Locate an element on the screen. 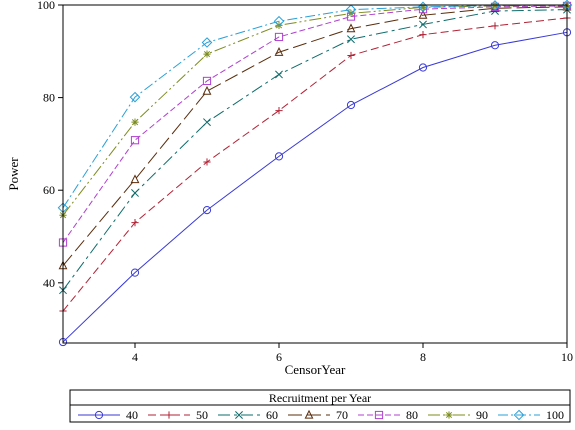 Image resolution: width=575 pixels, height=430 pixels. legend-label: 70 is located at coordinates (342, 415).